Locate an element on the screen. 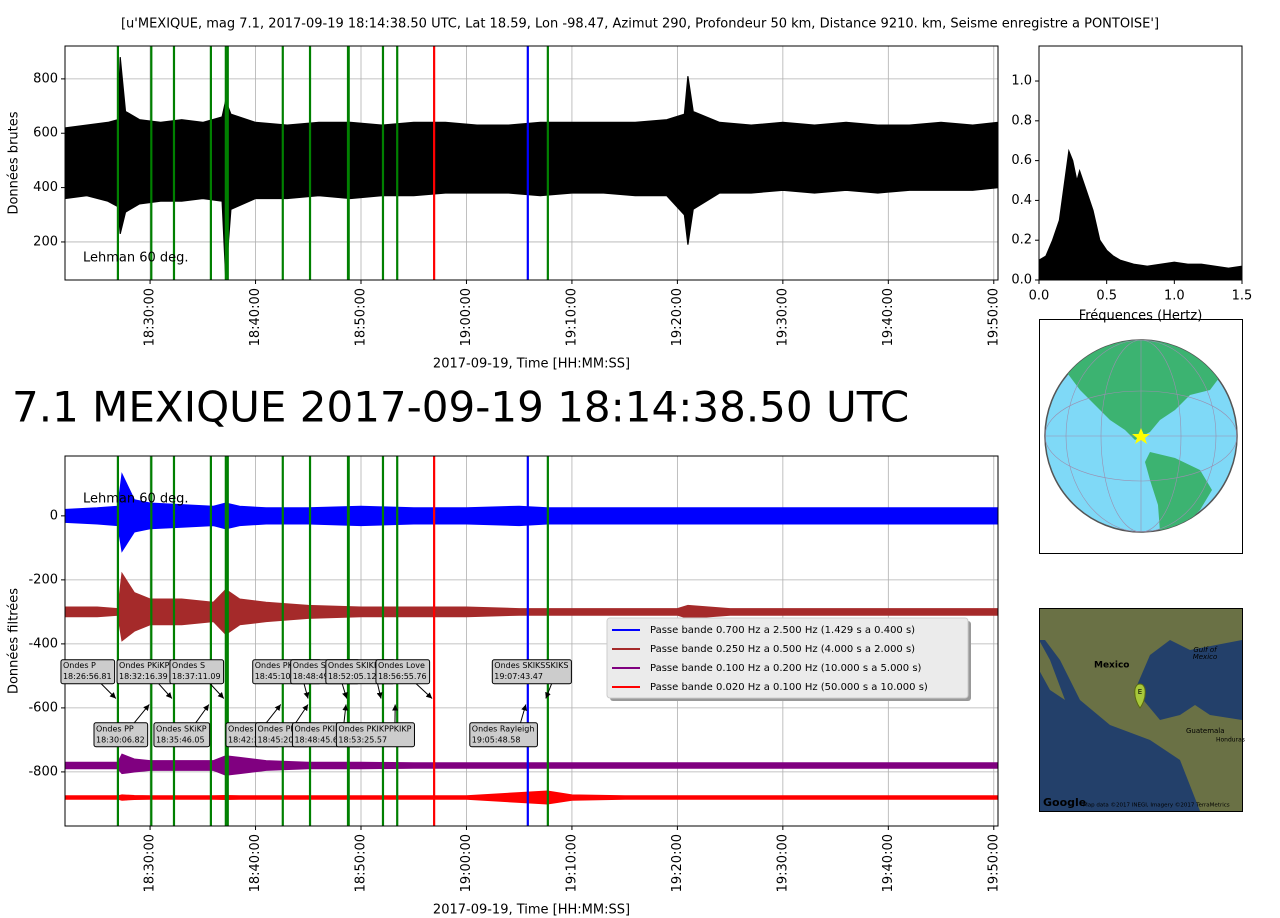 This screenshot has width=1280, height=918. annotation-text: 18:56:55.76 is located at coordinates (402, 676).